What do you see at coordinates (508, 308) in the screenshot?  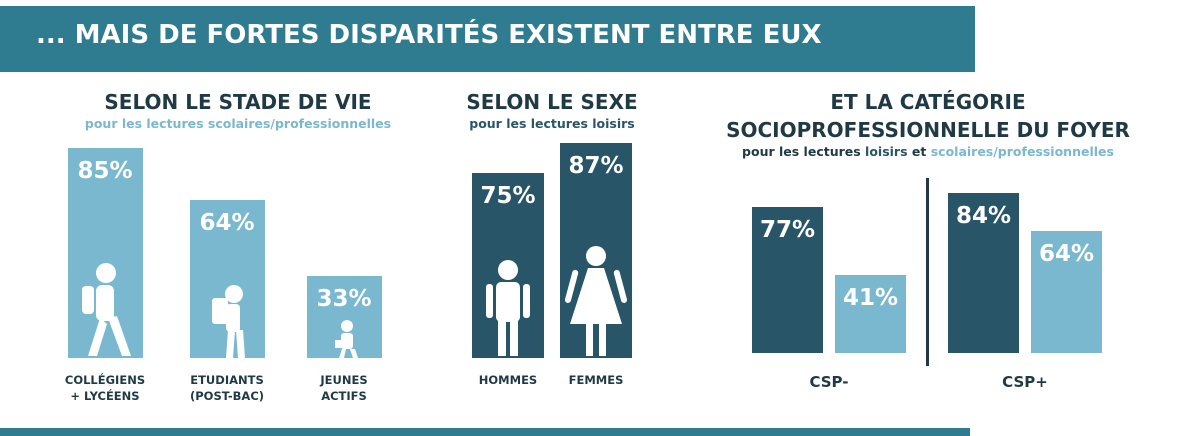 I see `icon-man` at bounding box center [508, 308].